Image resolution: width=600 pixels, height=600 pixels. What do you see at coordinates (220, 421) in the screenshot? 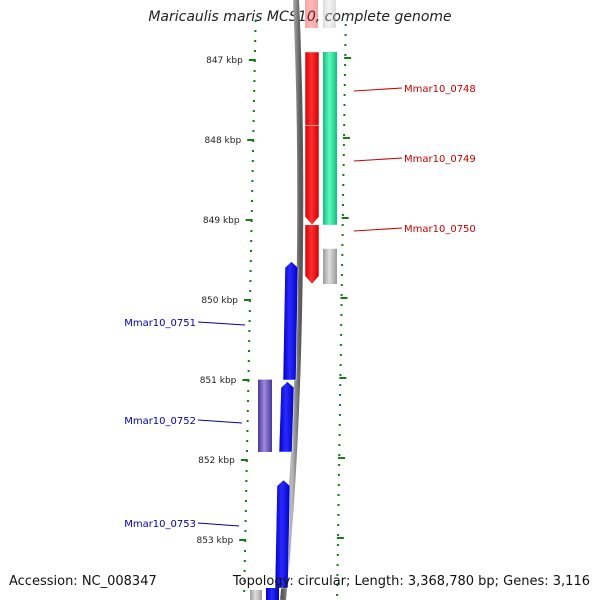
I see `leader-line` at bounding box center [220, 421].